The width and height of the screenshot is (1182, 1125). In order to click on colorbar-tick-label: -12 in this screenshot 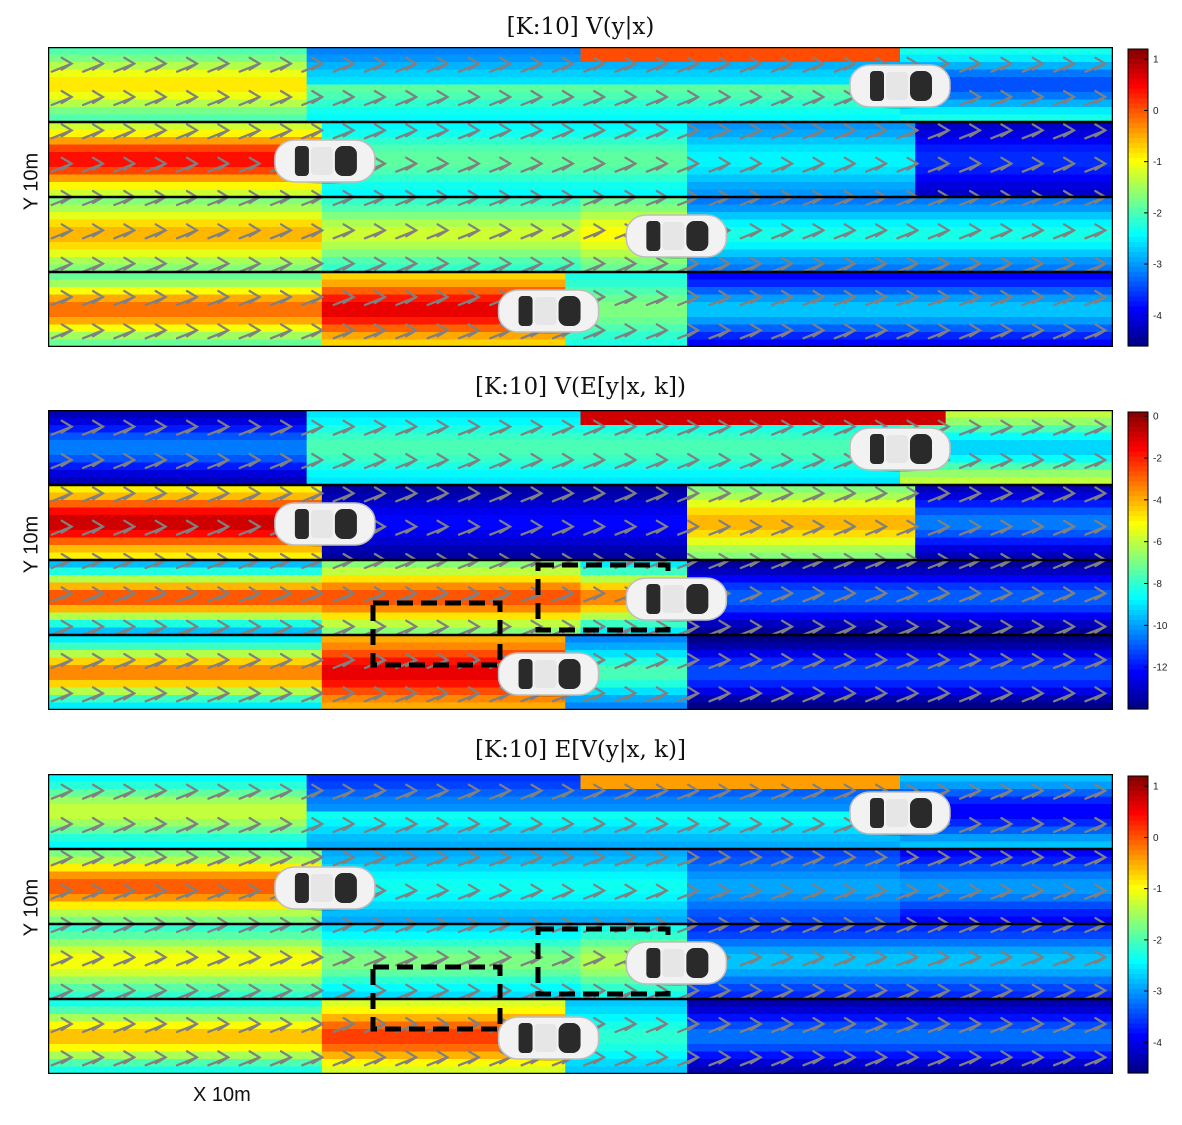, I will do `click(1160, 668)`.